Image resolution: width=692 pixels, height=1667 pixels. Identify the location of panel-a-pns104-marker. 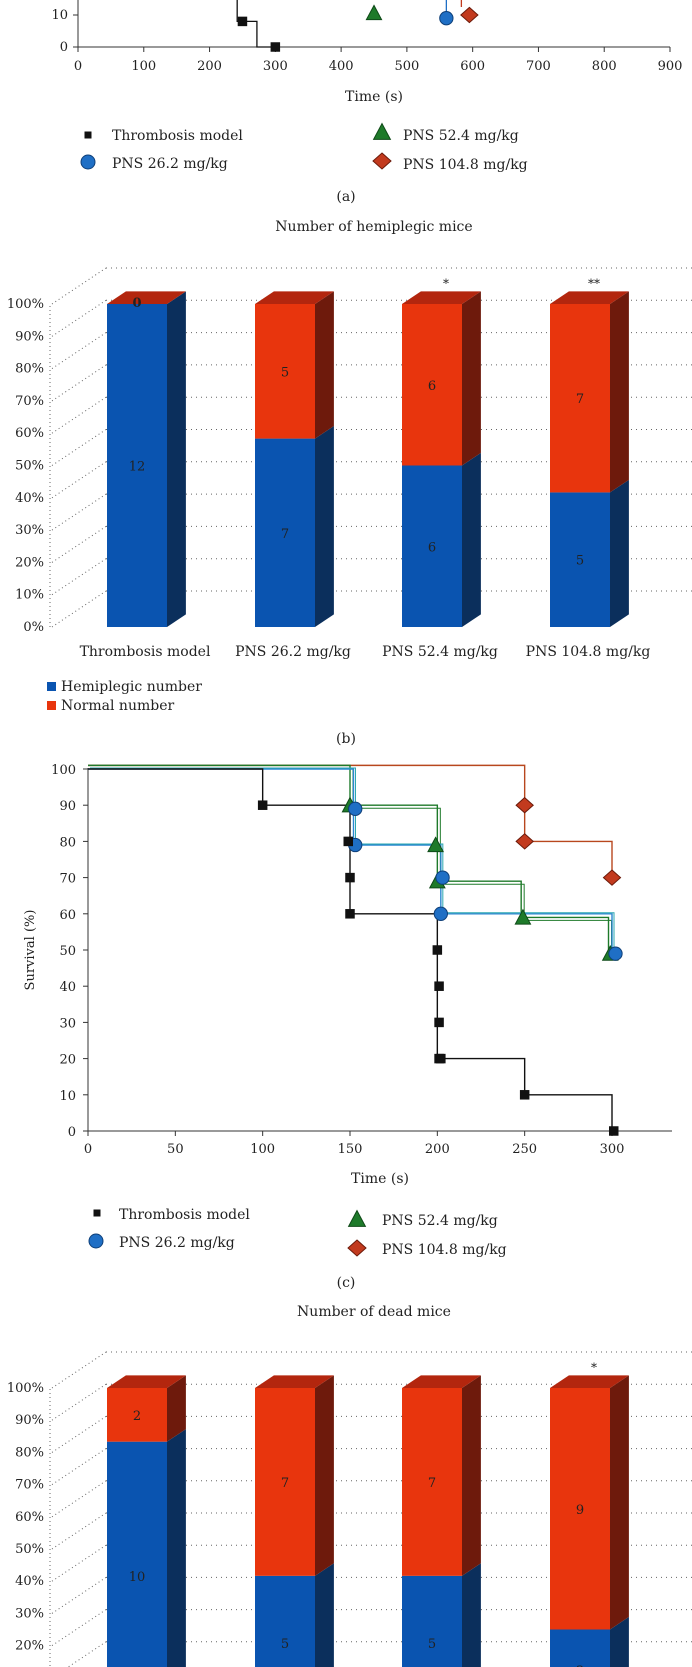
(469, 15).